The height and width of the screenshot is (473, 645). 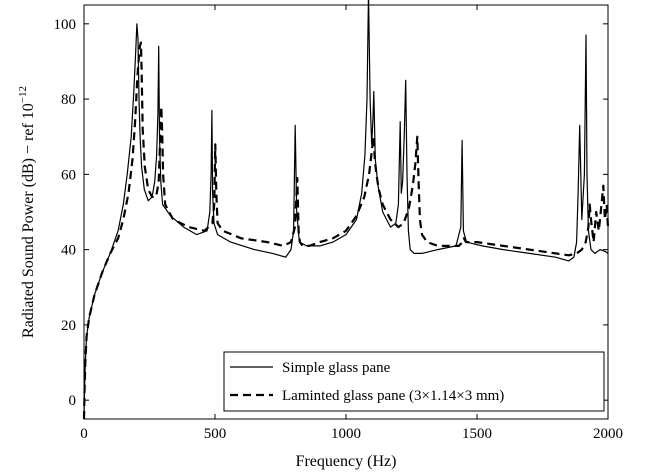 I want to click on x-tick-label: 2000, so click(x=608, y=434).